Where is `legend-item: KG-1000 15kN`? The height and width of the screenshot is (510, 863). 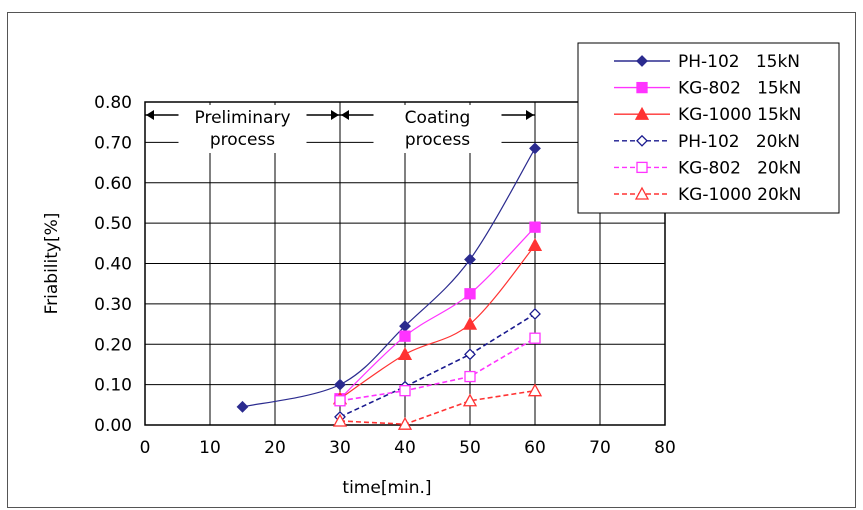 legend-item: KG-1000 15kN is located at coordinates (707, 115).